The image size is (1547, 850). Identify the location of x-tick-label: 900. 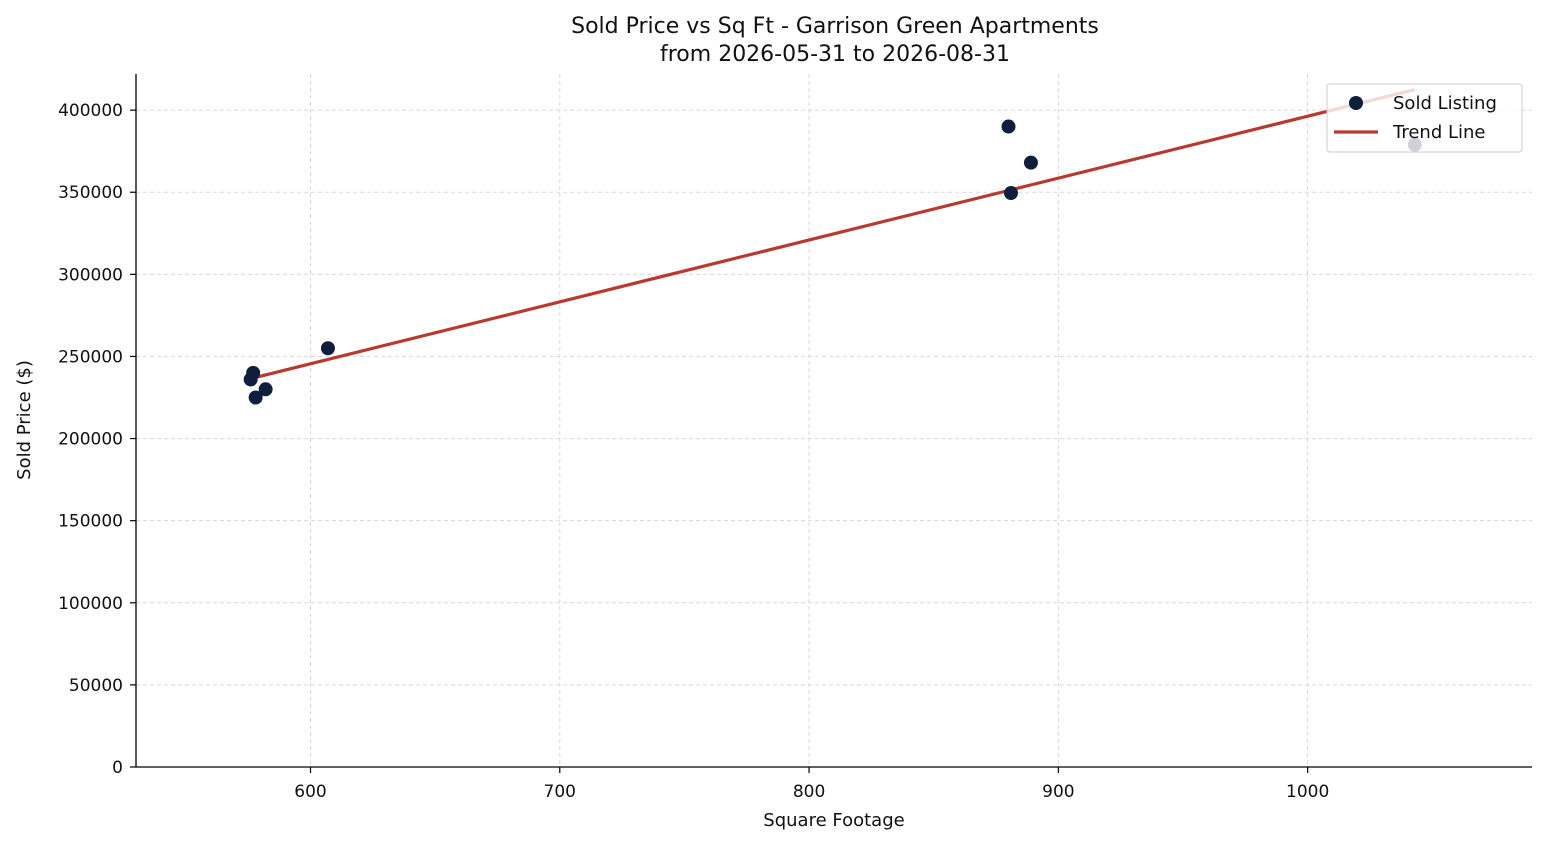
(1058, 792).